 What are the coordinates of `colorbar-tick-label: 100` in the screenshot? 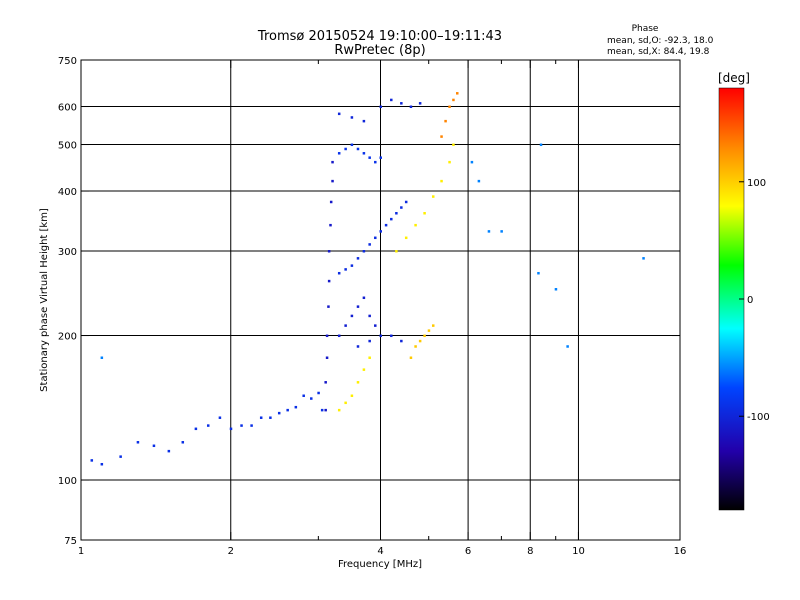 It's located at (756, 183).